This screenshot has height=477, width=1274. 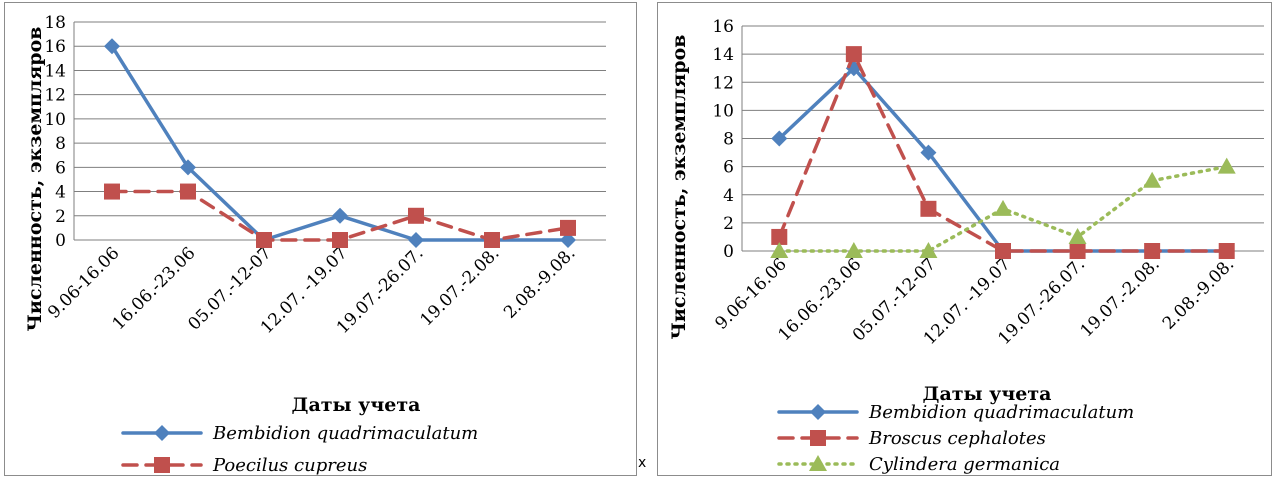 I want to click on legend-label-2: Cylindera germanica, so click(x=964, y=464).